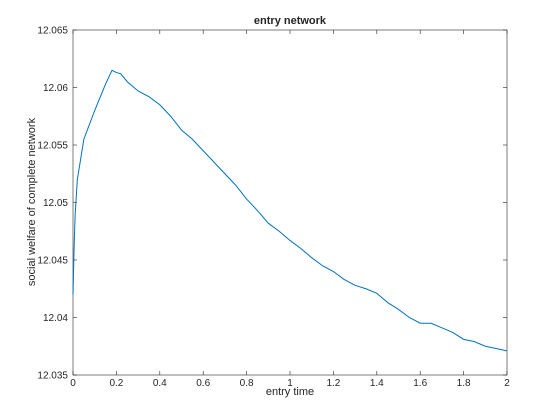  Describe the element at coordinates (55, 318) in the screenshot. I see `y-tick-label: 12.04` at that location.